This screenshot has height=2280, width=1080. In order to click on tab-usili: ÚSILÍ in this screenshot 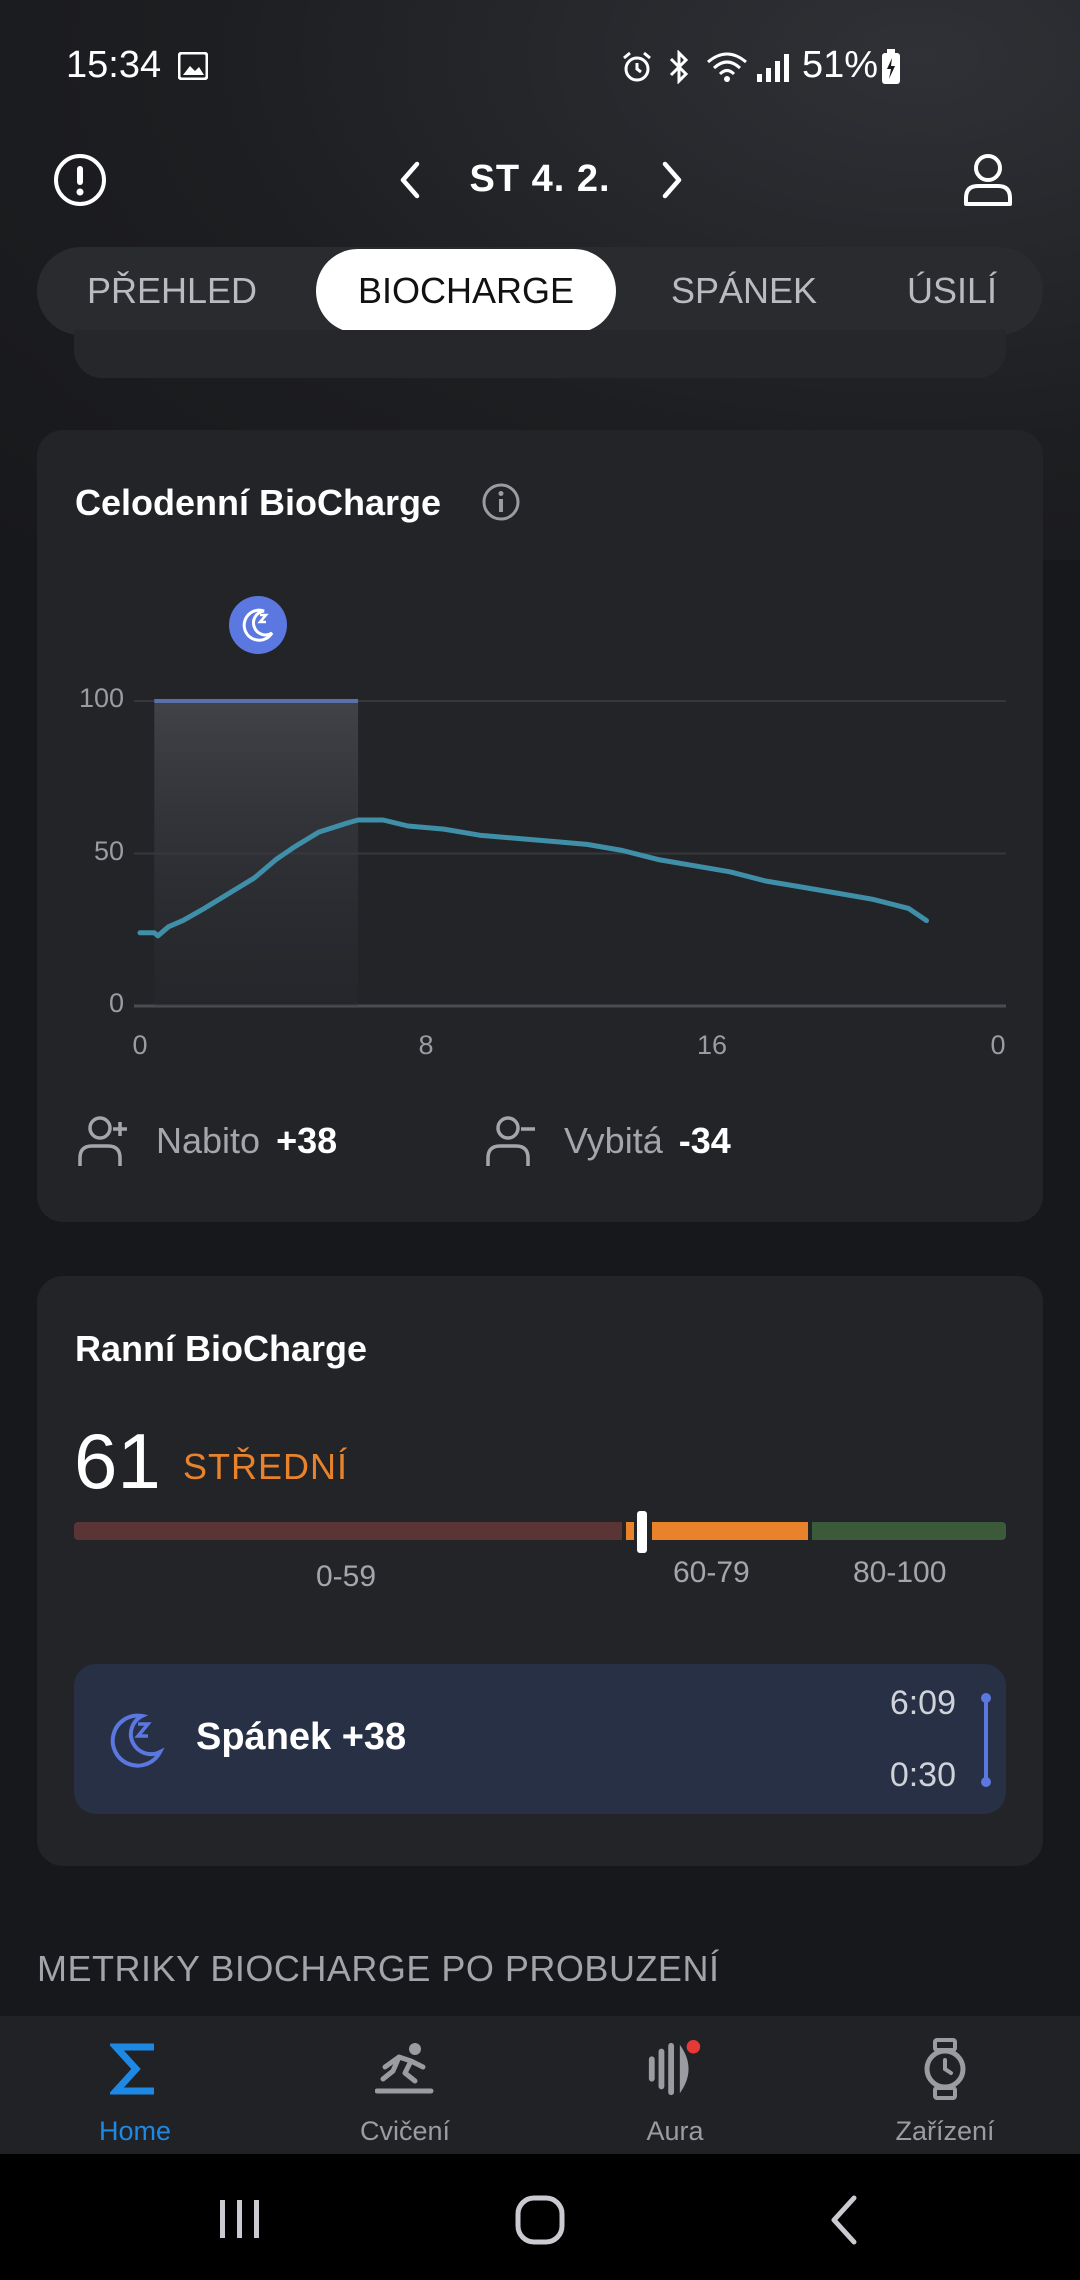, I will do `click(952, 290)`.